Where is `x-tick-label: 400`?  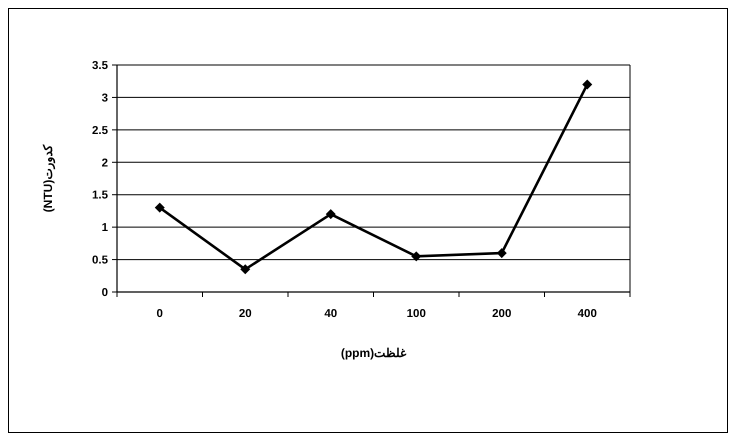 x-tick-label: 400 is located at coordinates (587, 314).